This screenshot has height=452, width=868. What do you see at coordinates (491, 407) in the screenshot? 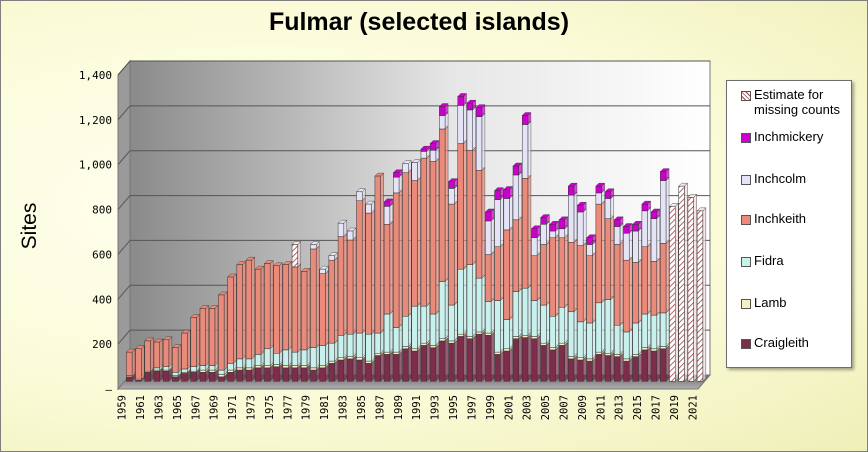
I see `x-tick-label: 1999` at bounding box center [491, 407].